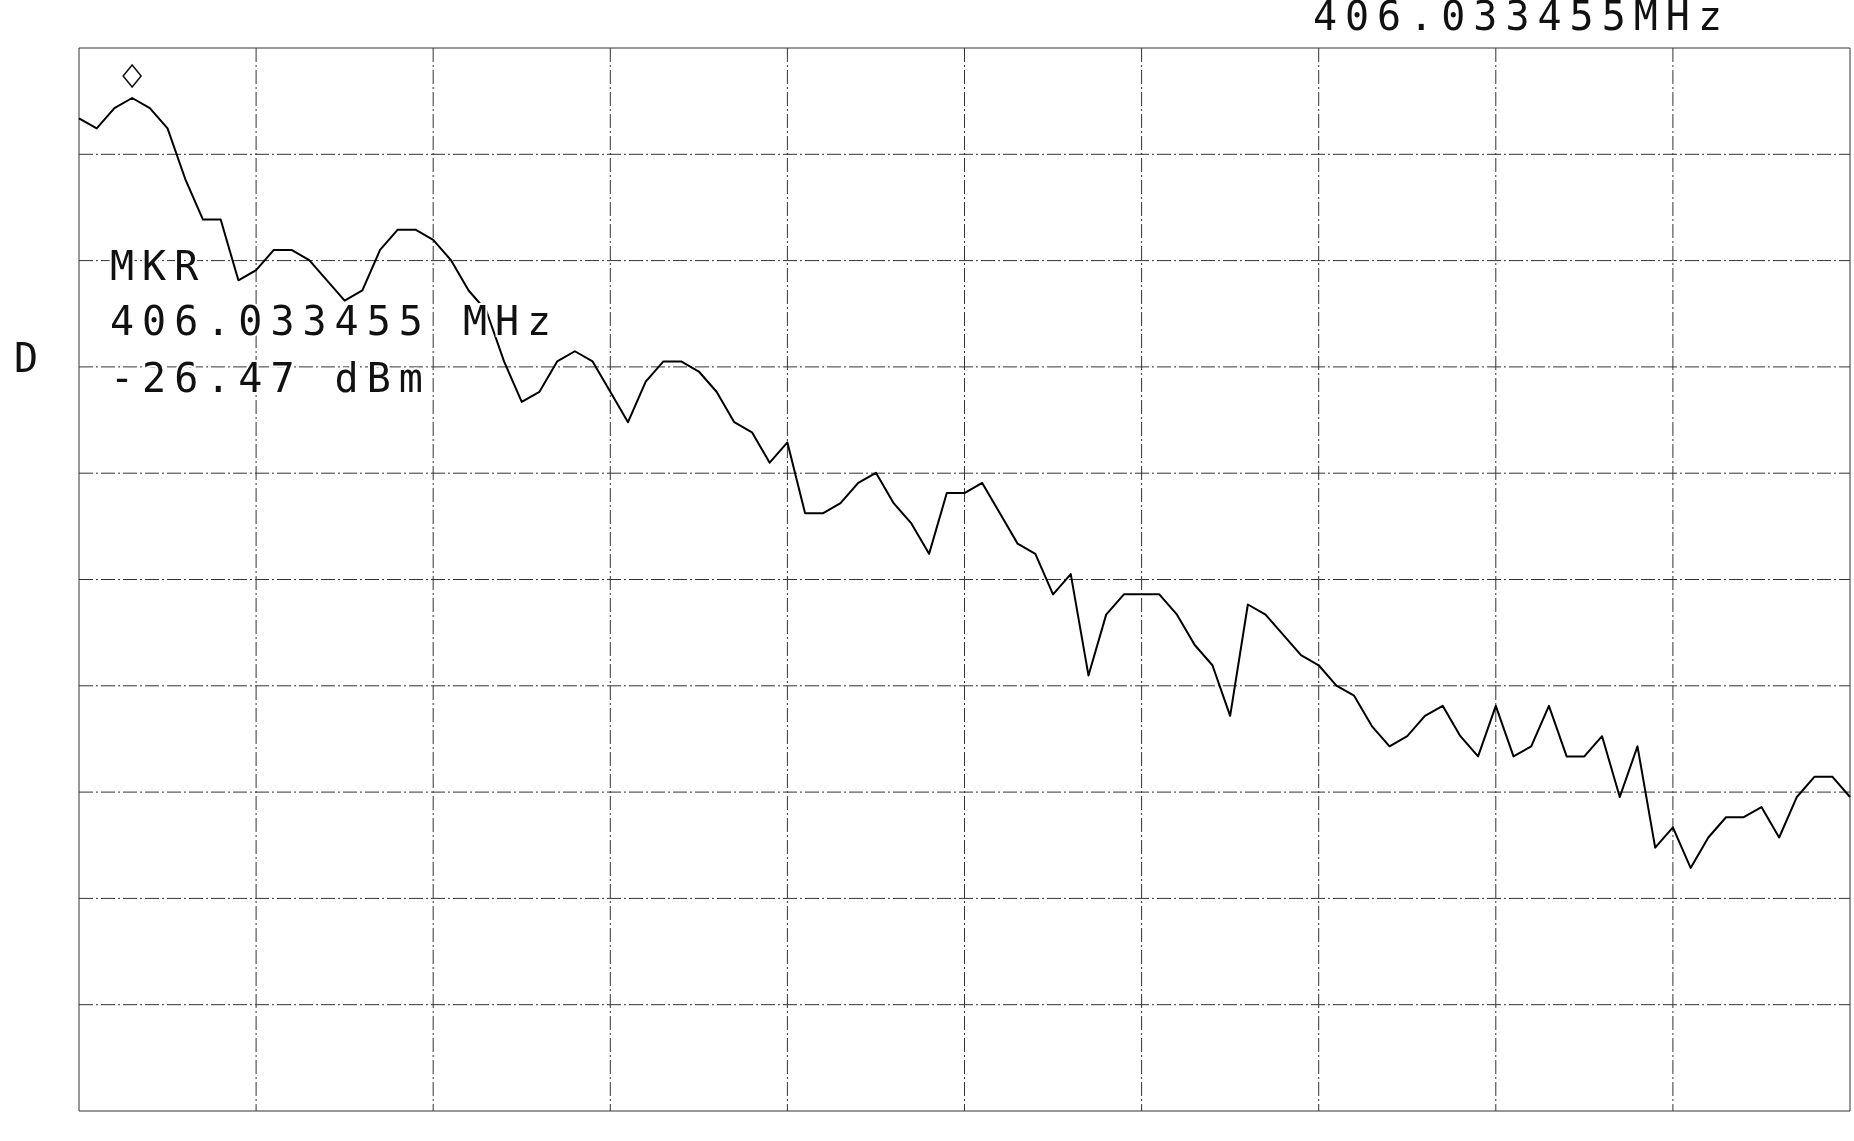 This screenshot has width=1854, height=1141. I want to click on annotation: -26.47 dBm, so click(270, 378).